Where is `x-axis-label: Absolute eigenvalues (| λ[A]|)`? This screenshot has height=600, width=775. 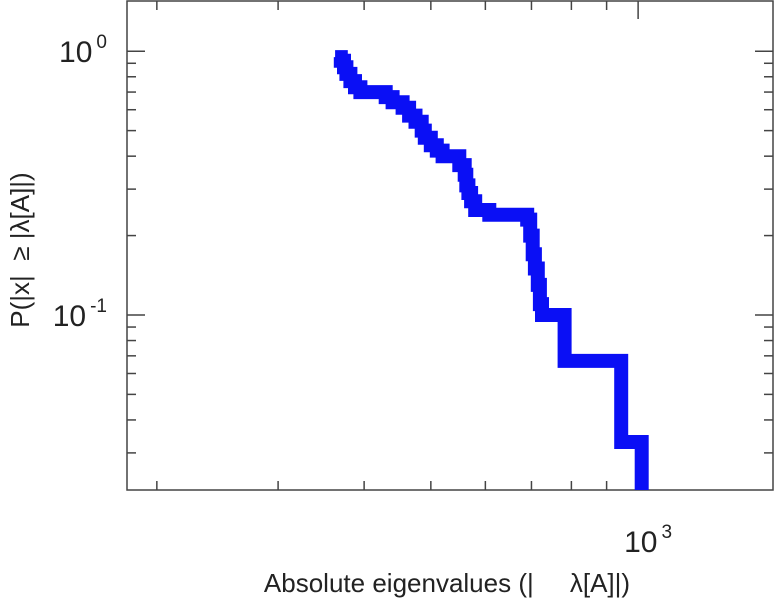
x-axis-label: Absolute eigenvalues (| λ[A]|) is located at coordinates (447, 583).